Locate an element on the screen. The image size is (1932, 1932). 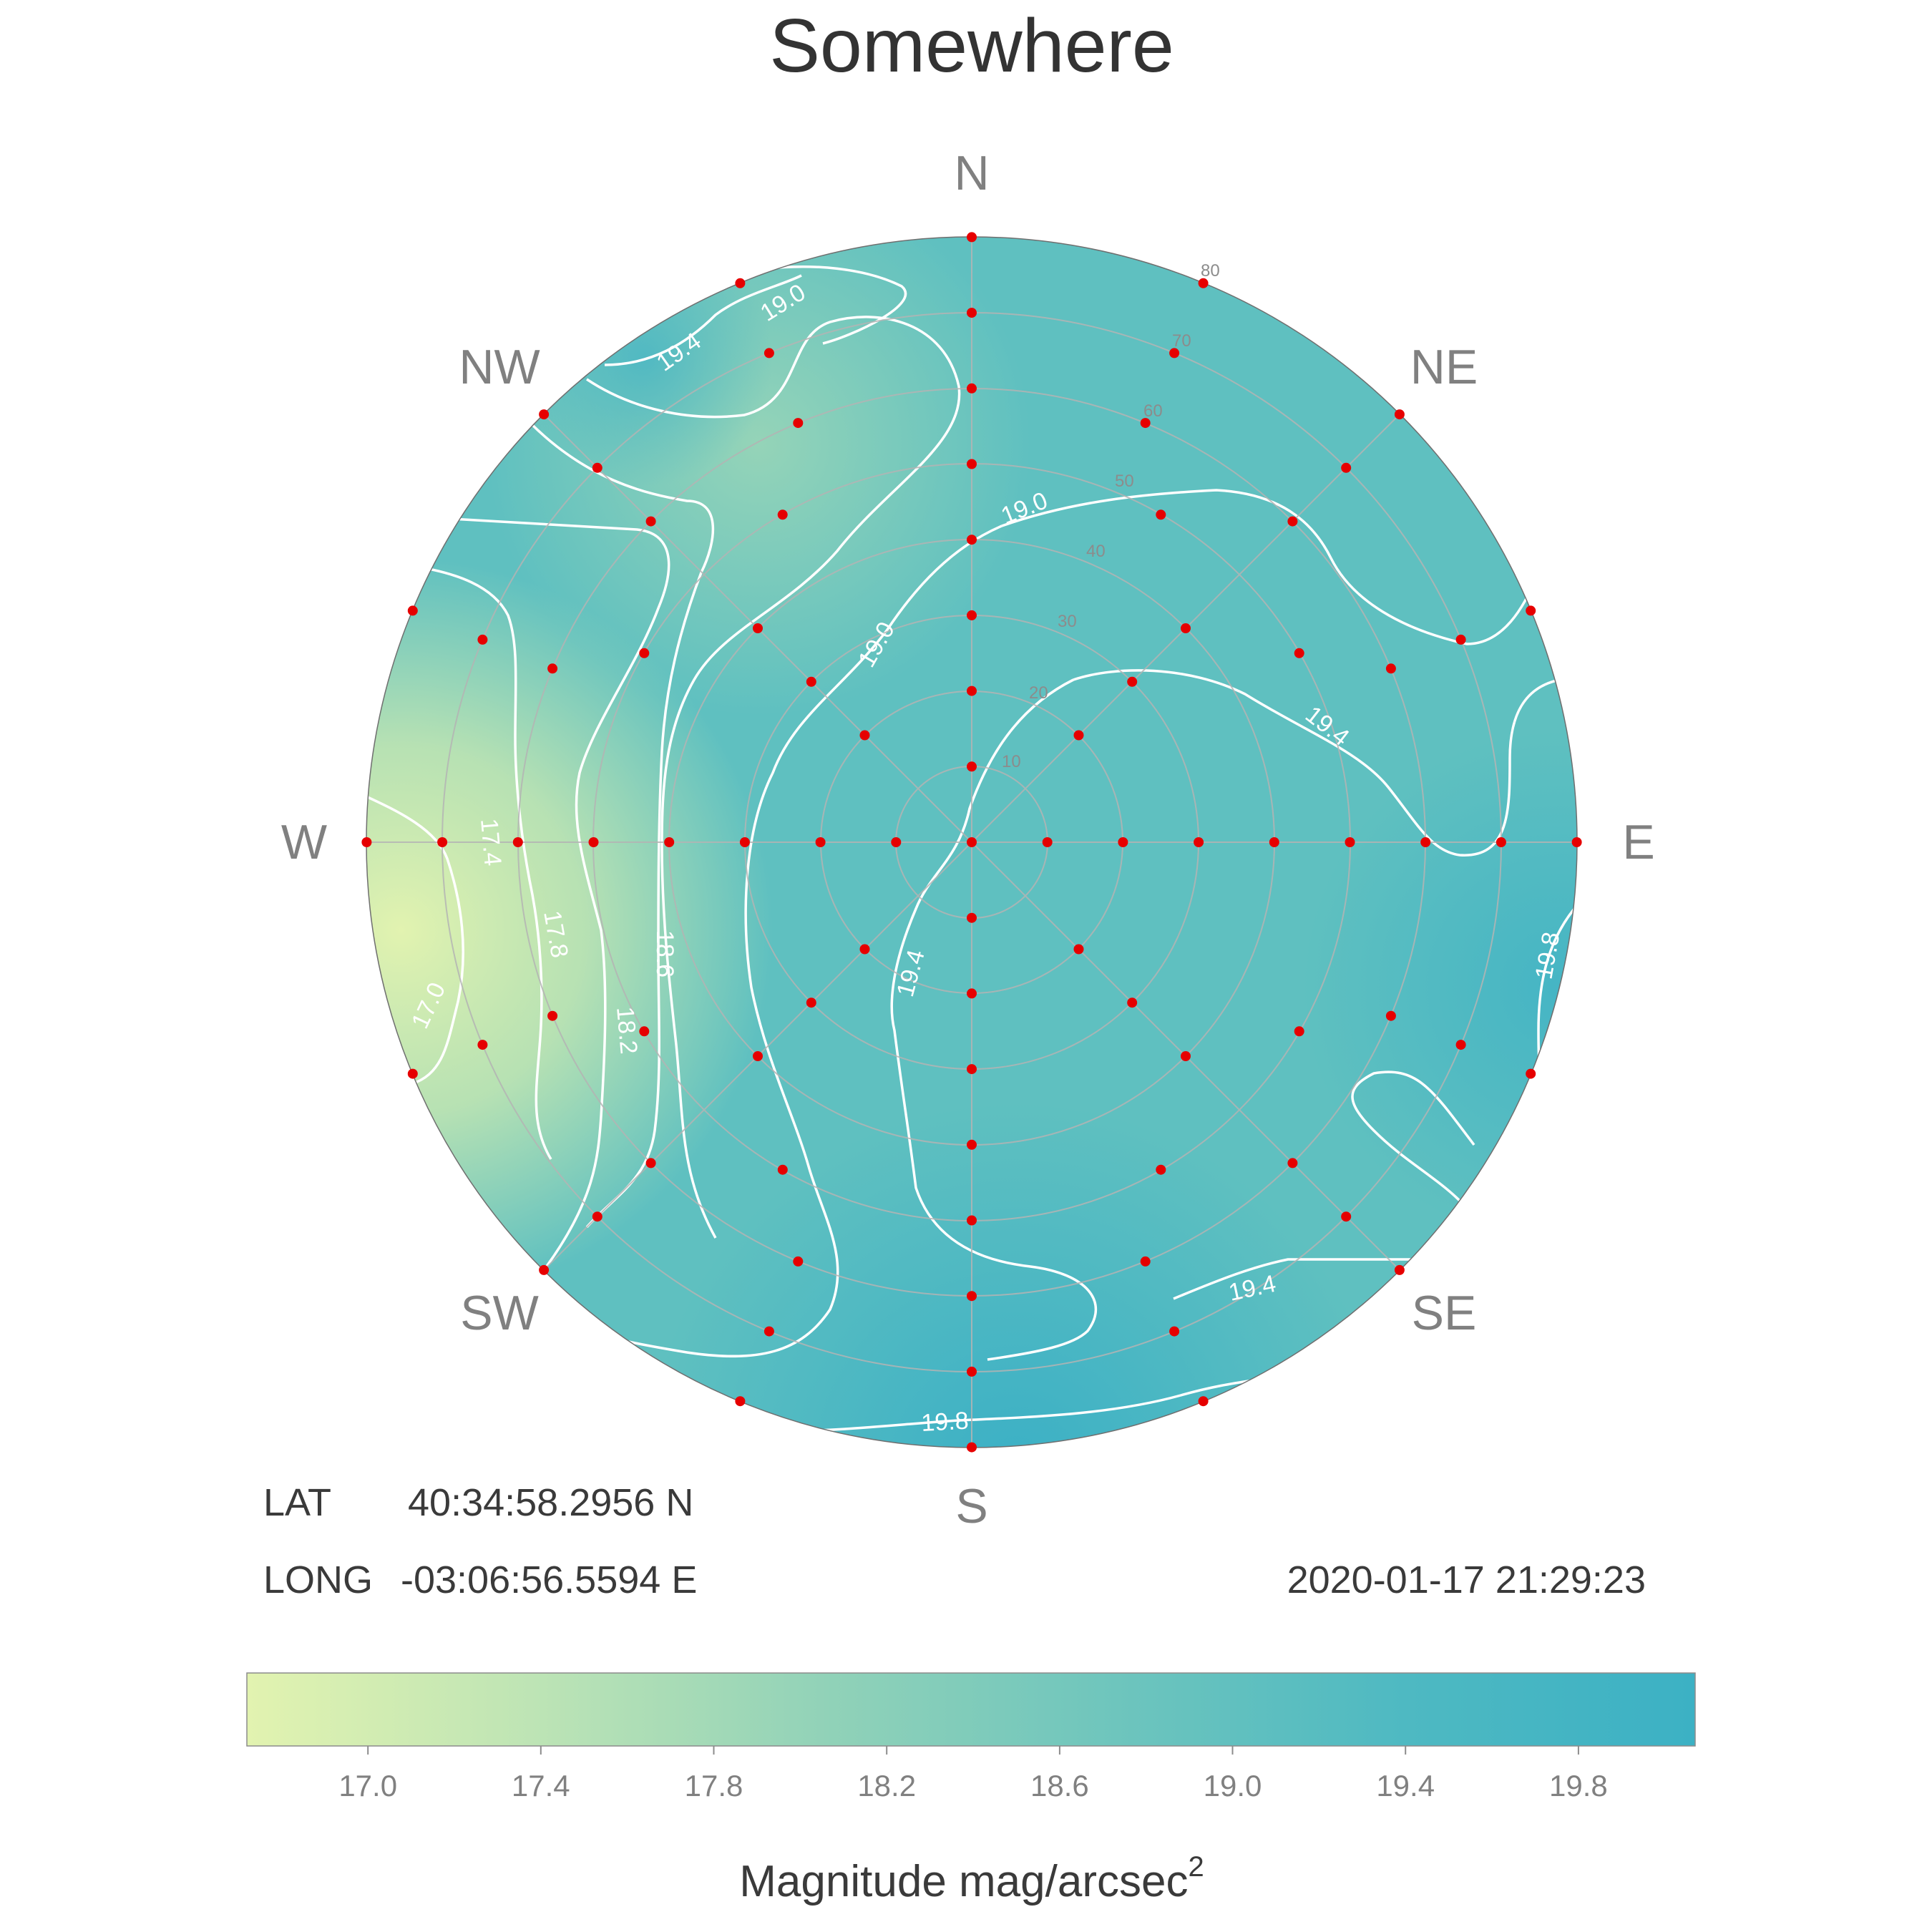
compass-se: SE is located at coordinates (1444, 1313).